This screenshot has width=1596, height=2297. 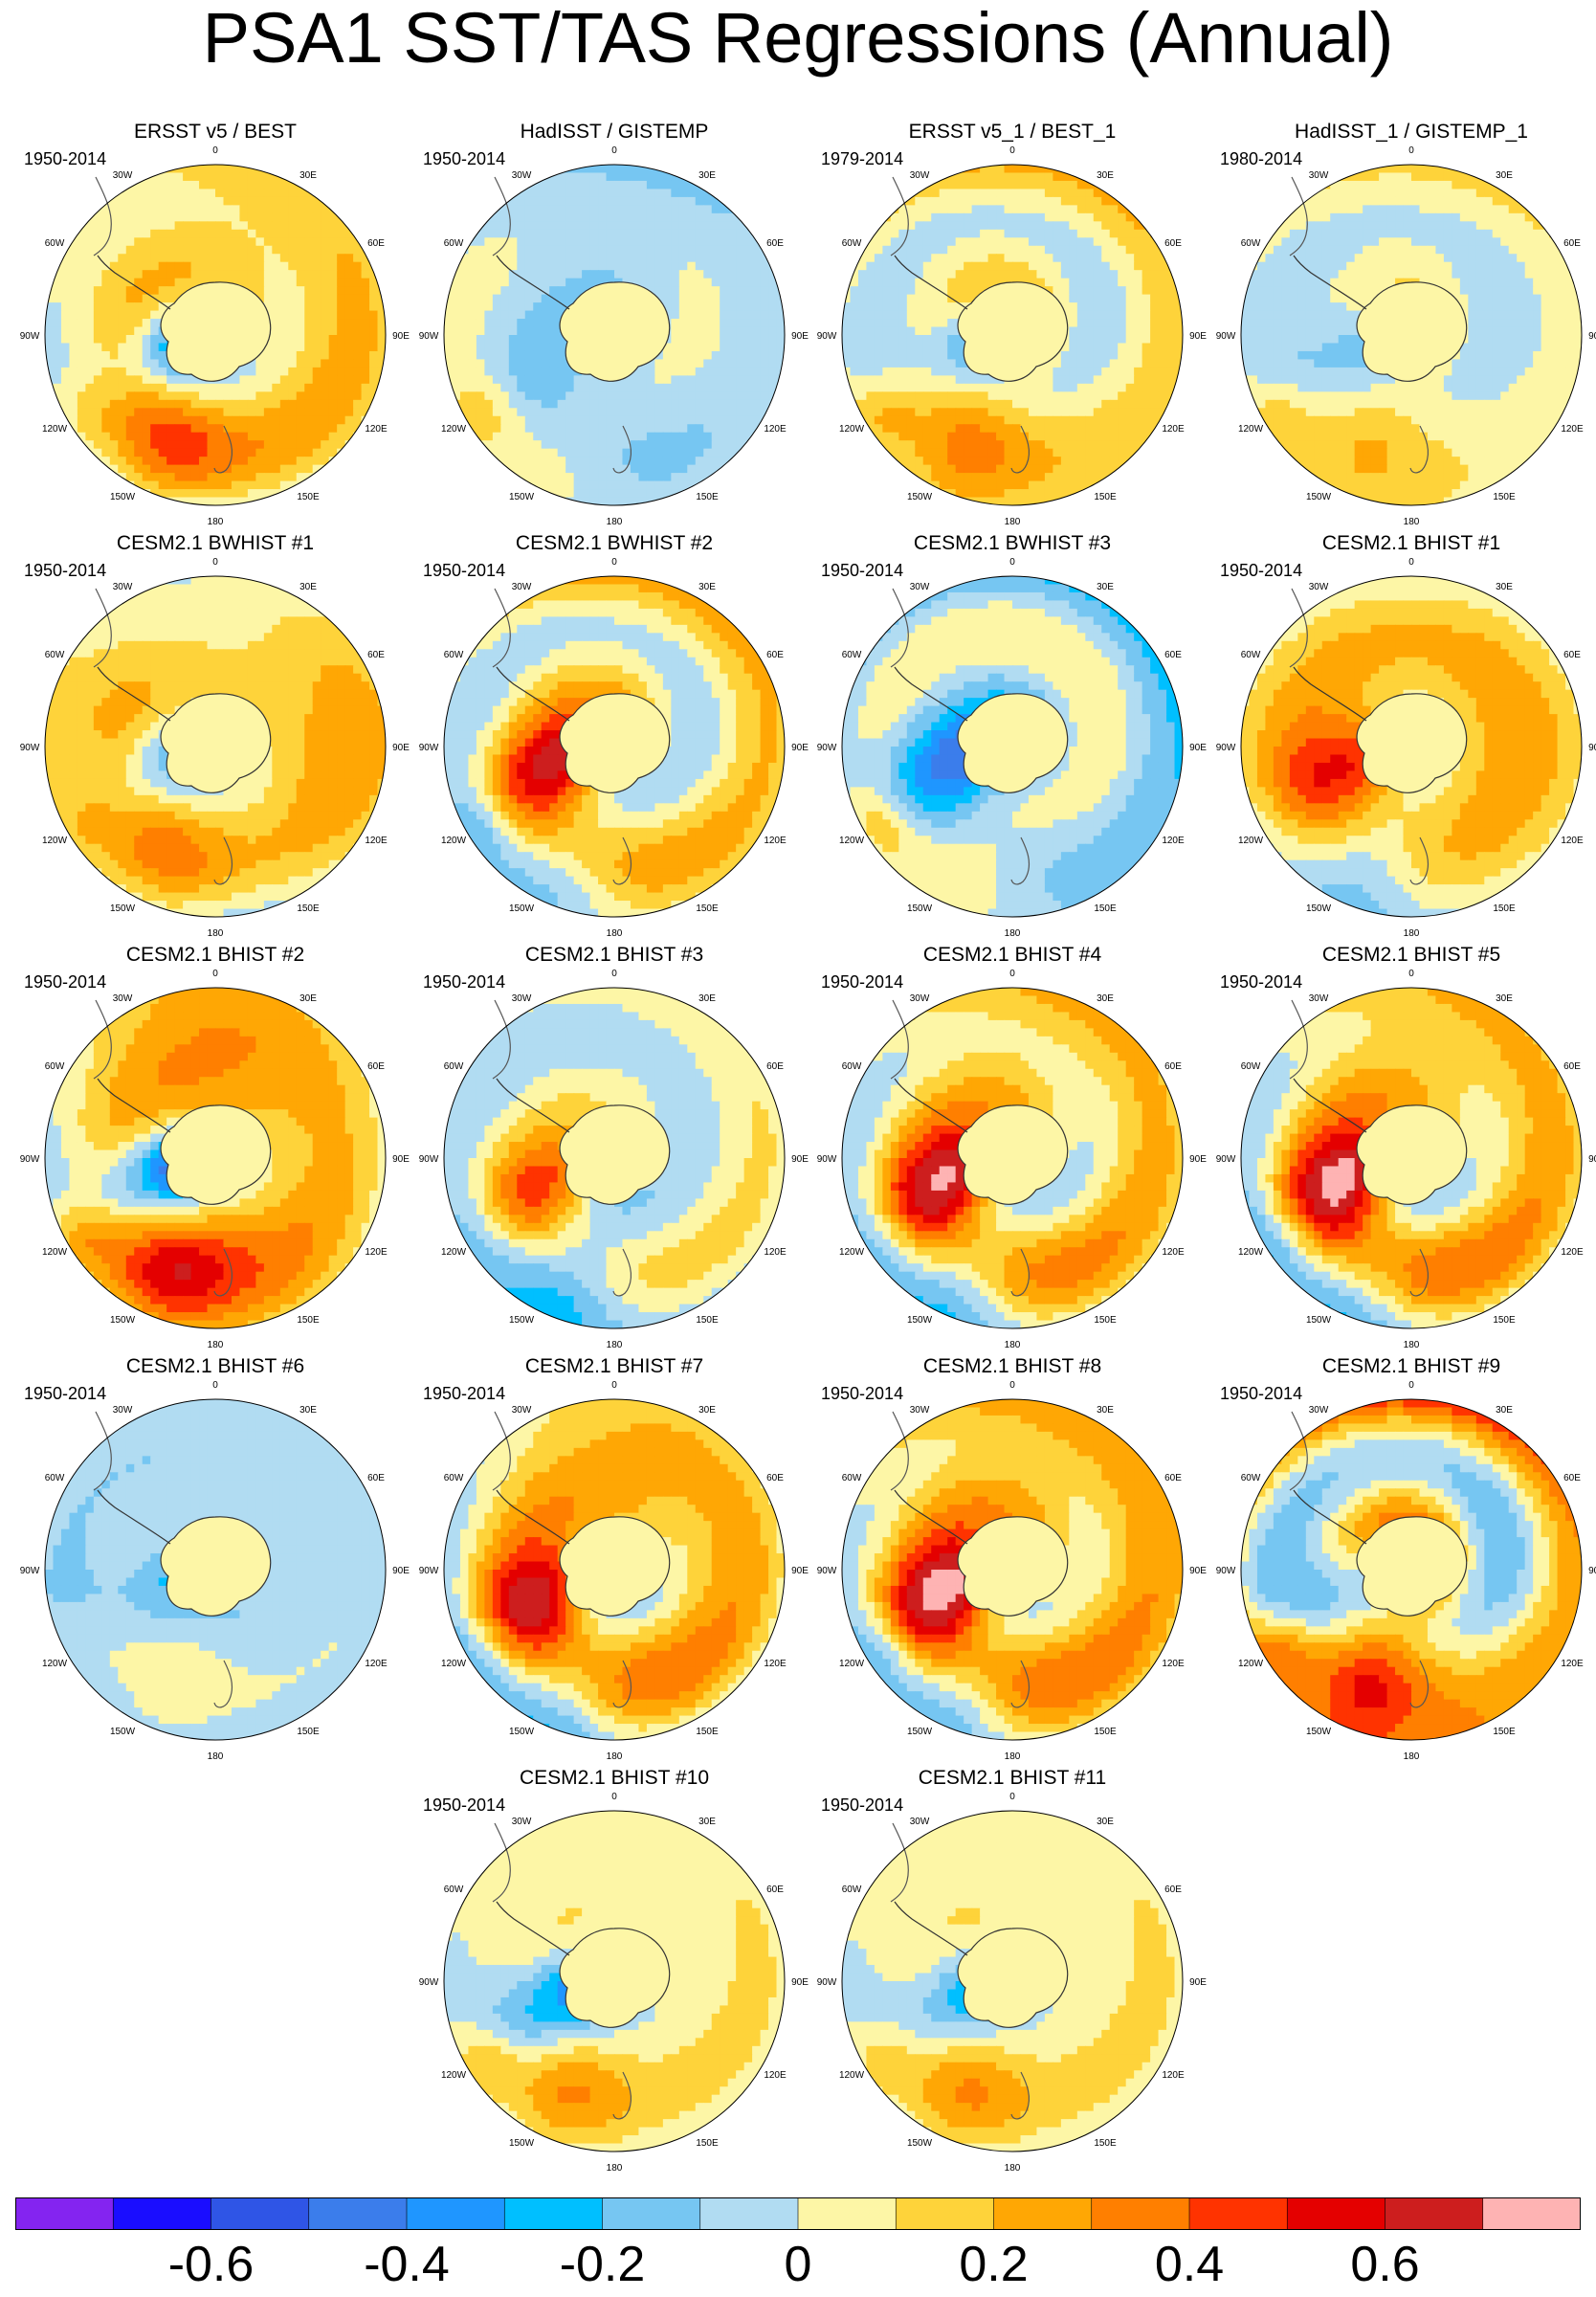 What do you see at coordinates (994, 2264) in the screenshot?
I see `colorbar-tick-label: 0.2` at bounding box center [994, 2264].